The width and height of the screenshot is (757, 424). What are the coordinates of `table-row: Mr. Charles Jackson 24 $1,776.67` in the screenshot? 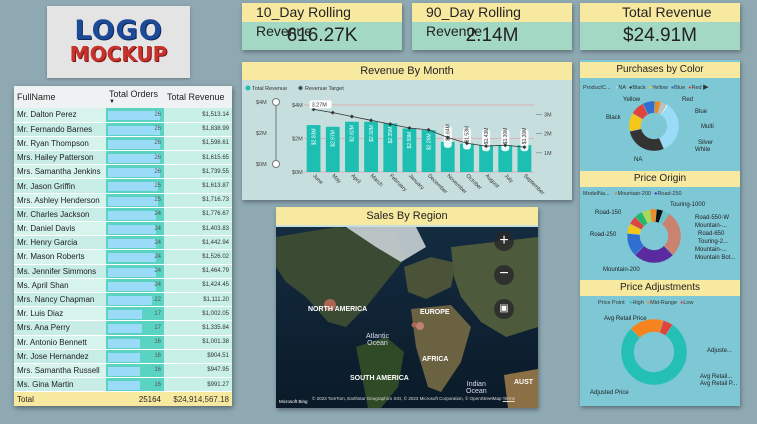 It's located at (123, 215).